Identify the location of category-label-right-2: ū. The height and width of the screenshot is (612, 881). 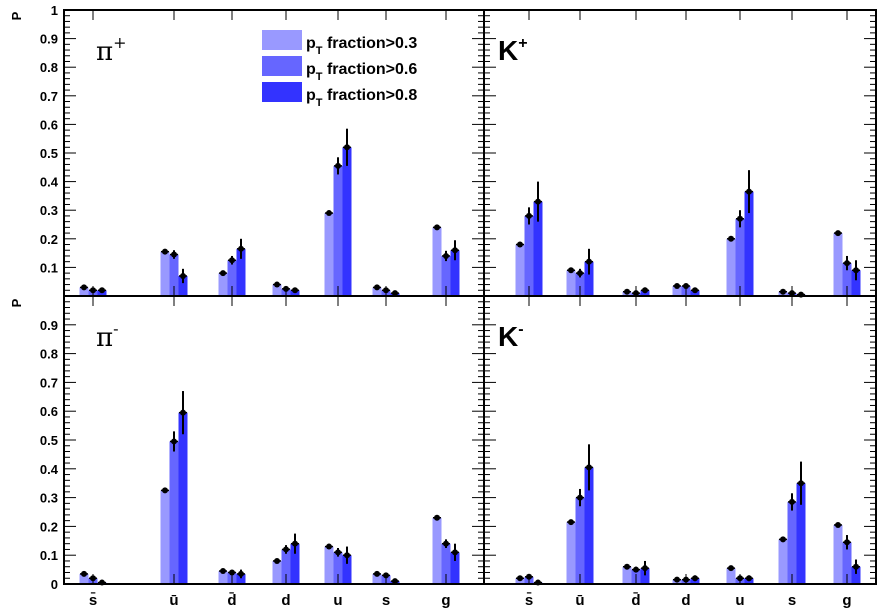
(579, 600).